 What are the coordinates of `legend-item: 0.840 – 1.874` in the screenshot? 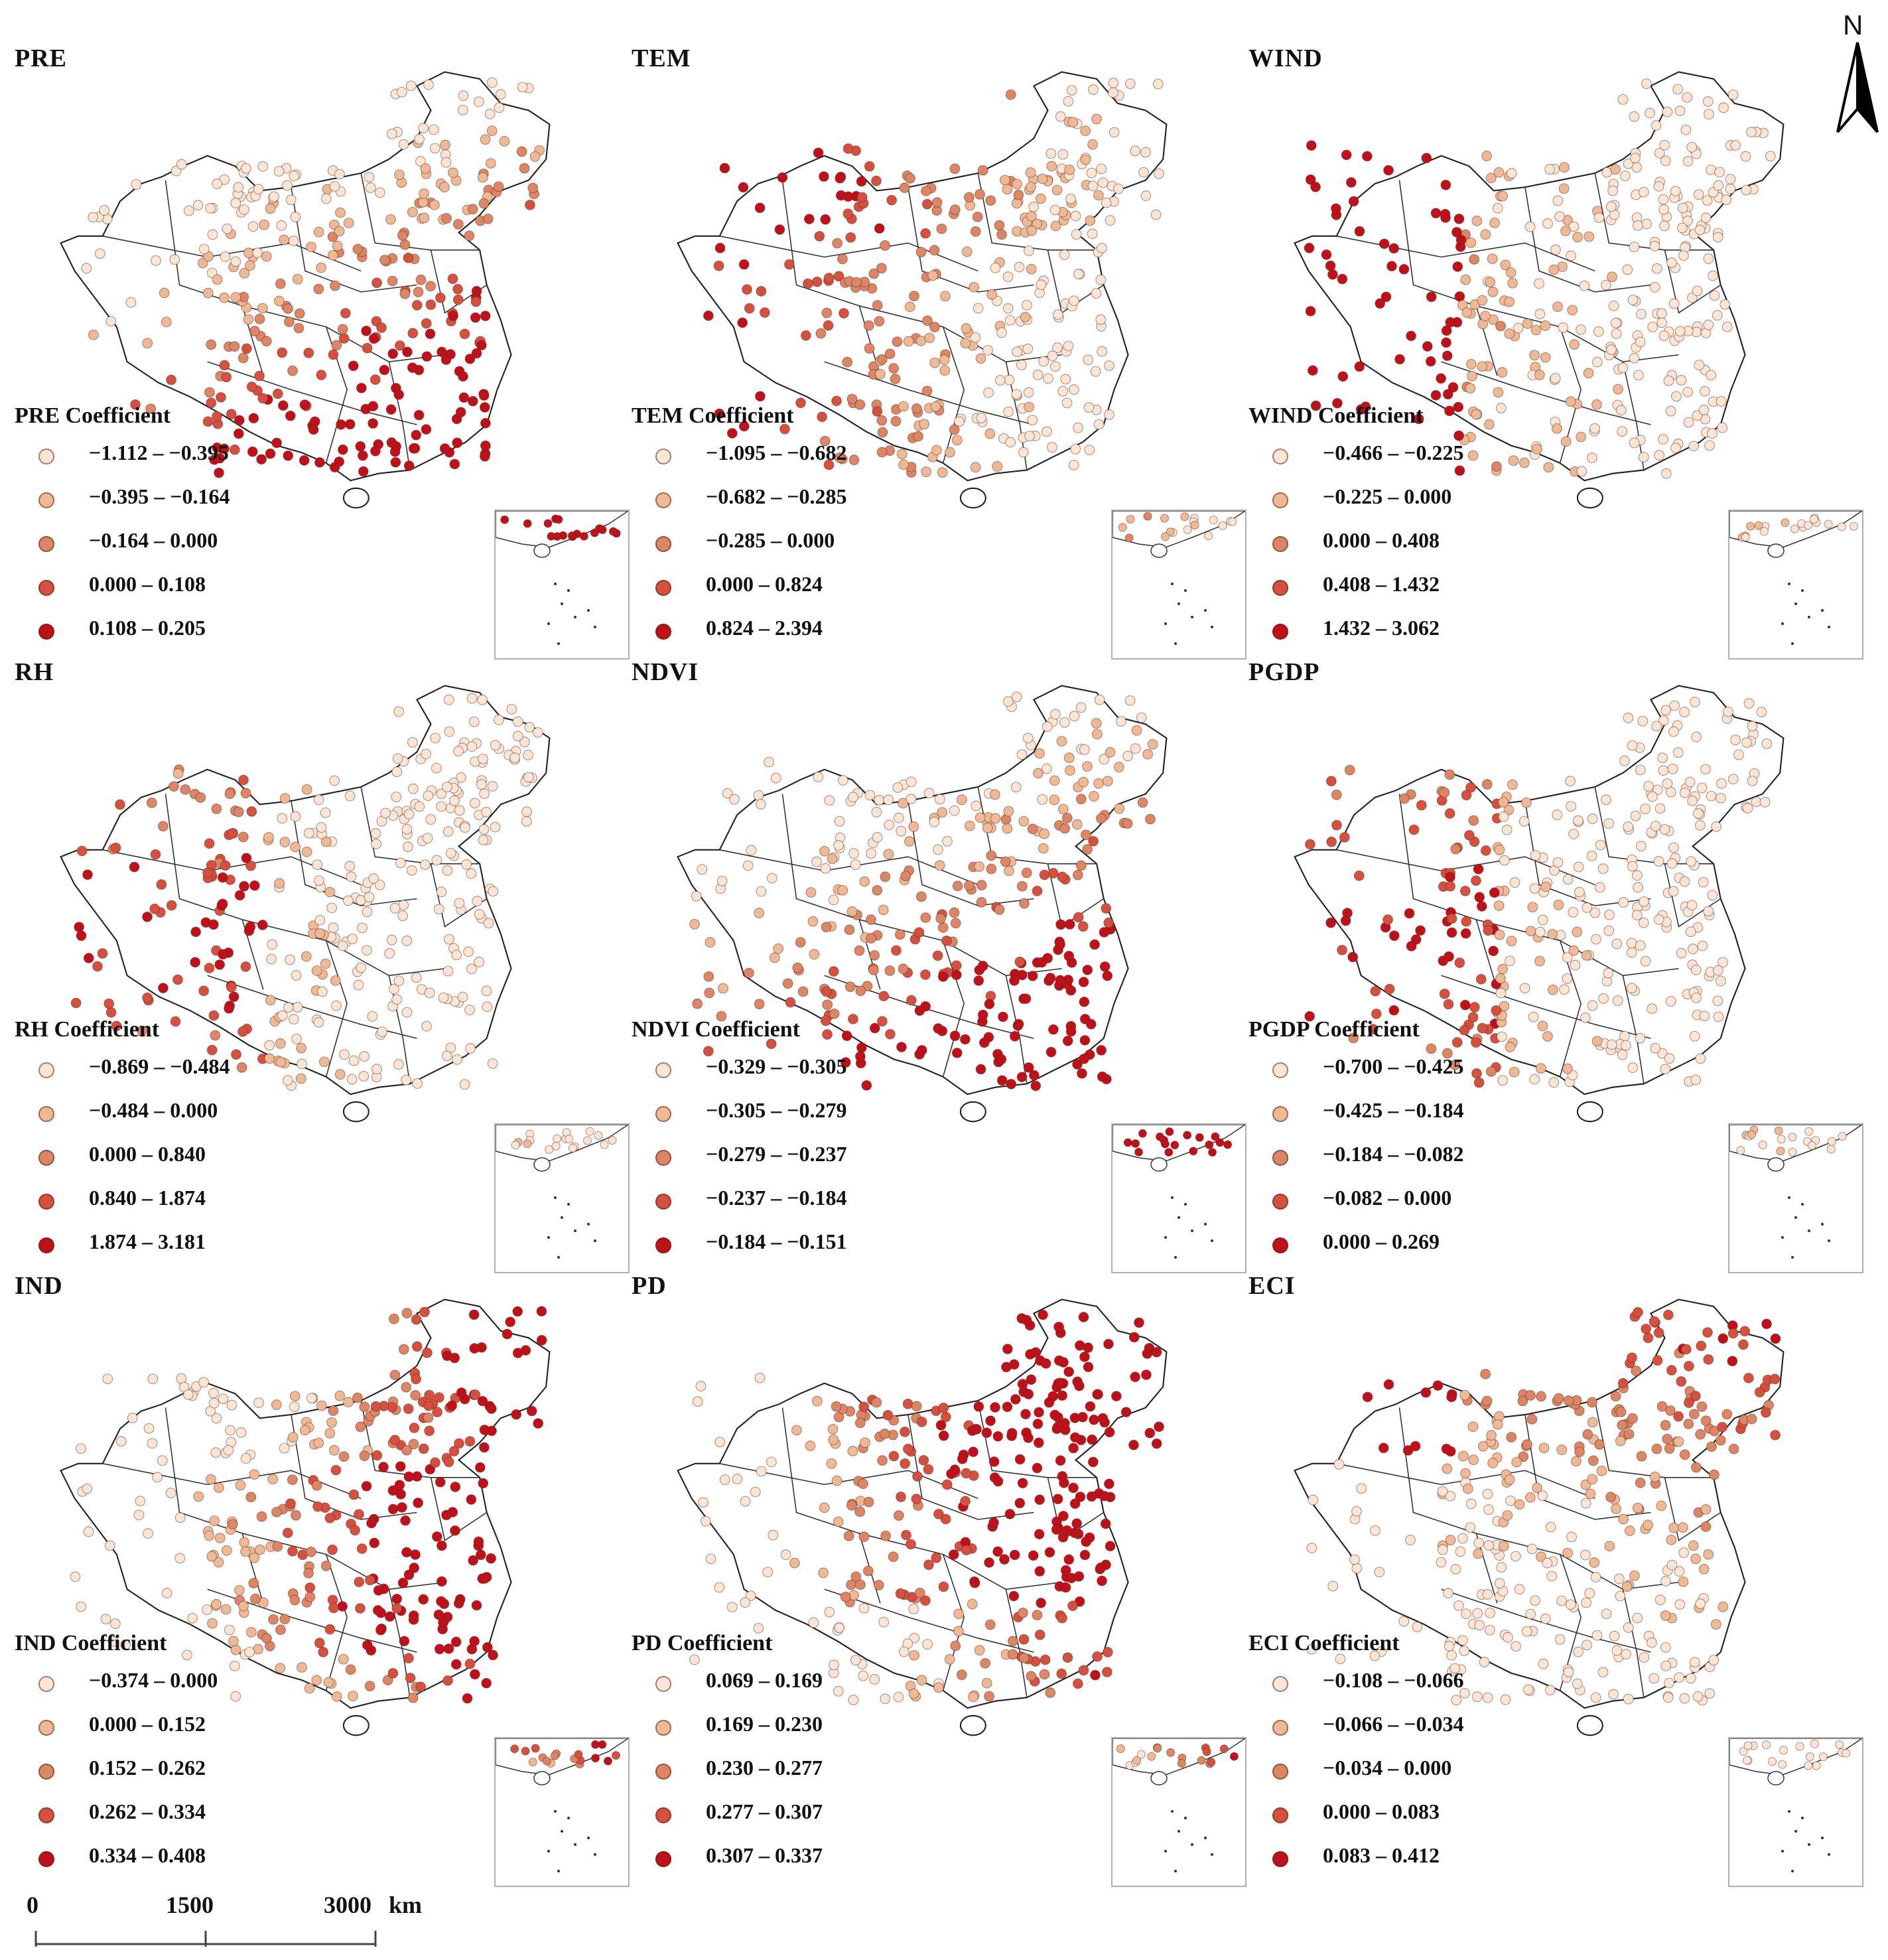 It's located at (110, 1207).